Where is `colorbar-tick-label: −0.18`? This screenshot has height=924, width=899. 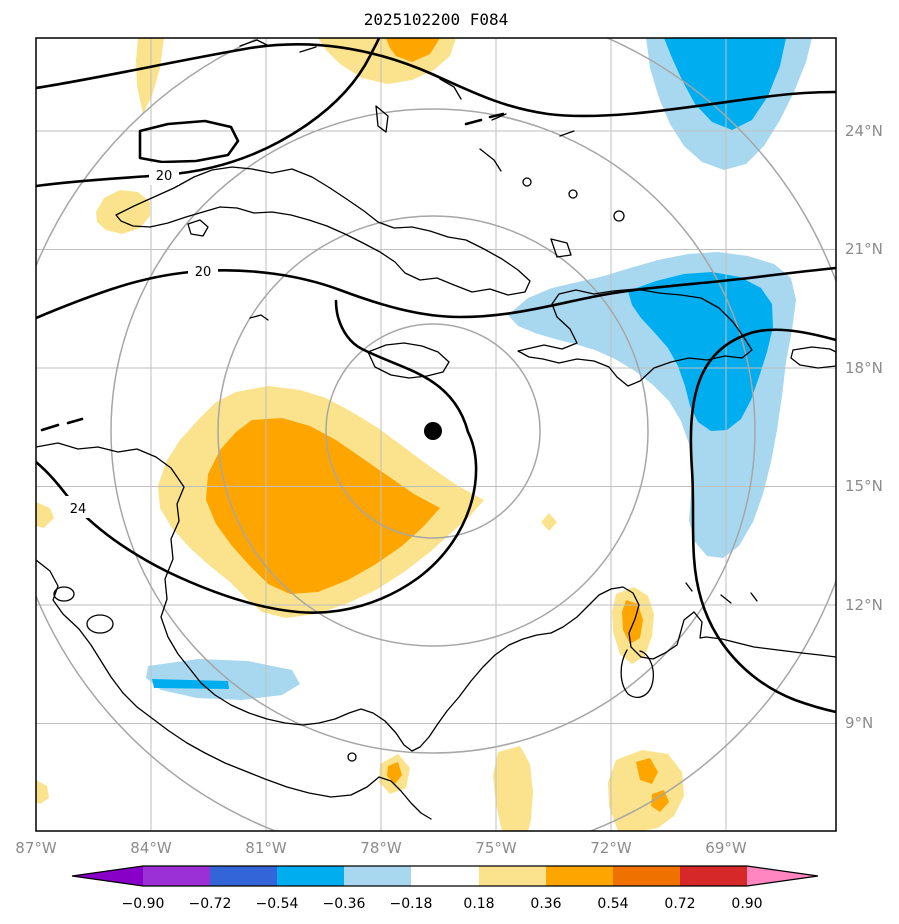 colorbar-tick-label: −0.18 is located at coordinates (411, 904).